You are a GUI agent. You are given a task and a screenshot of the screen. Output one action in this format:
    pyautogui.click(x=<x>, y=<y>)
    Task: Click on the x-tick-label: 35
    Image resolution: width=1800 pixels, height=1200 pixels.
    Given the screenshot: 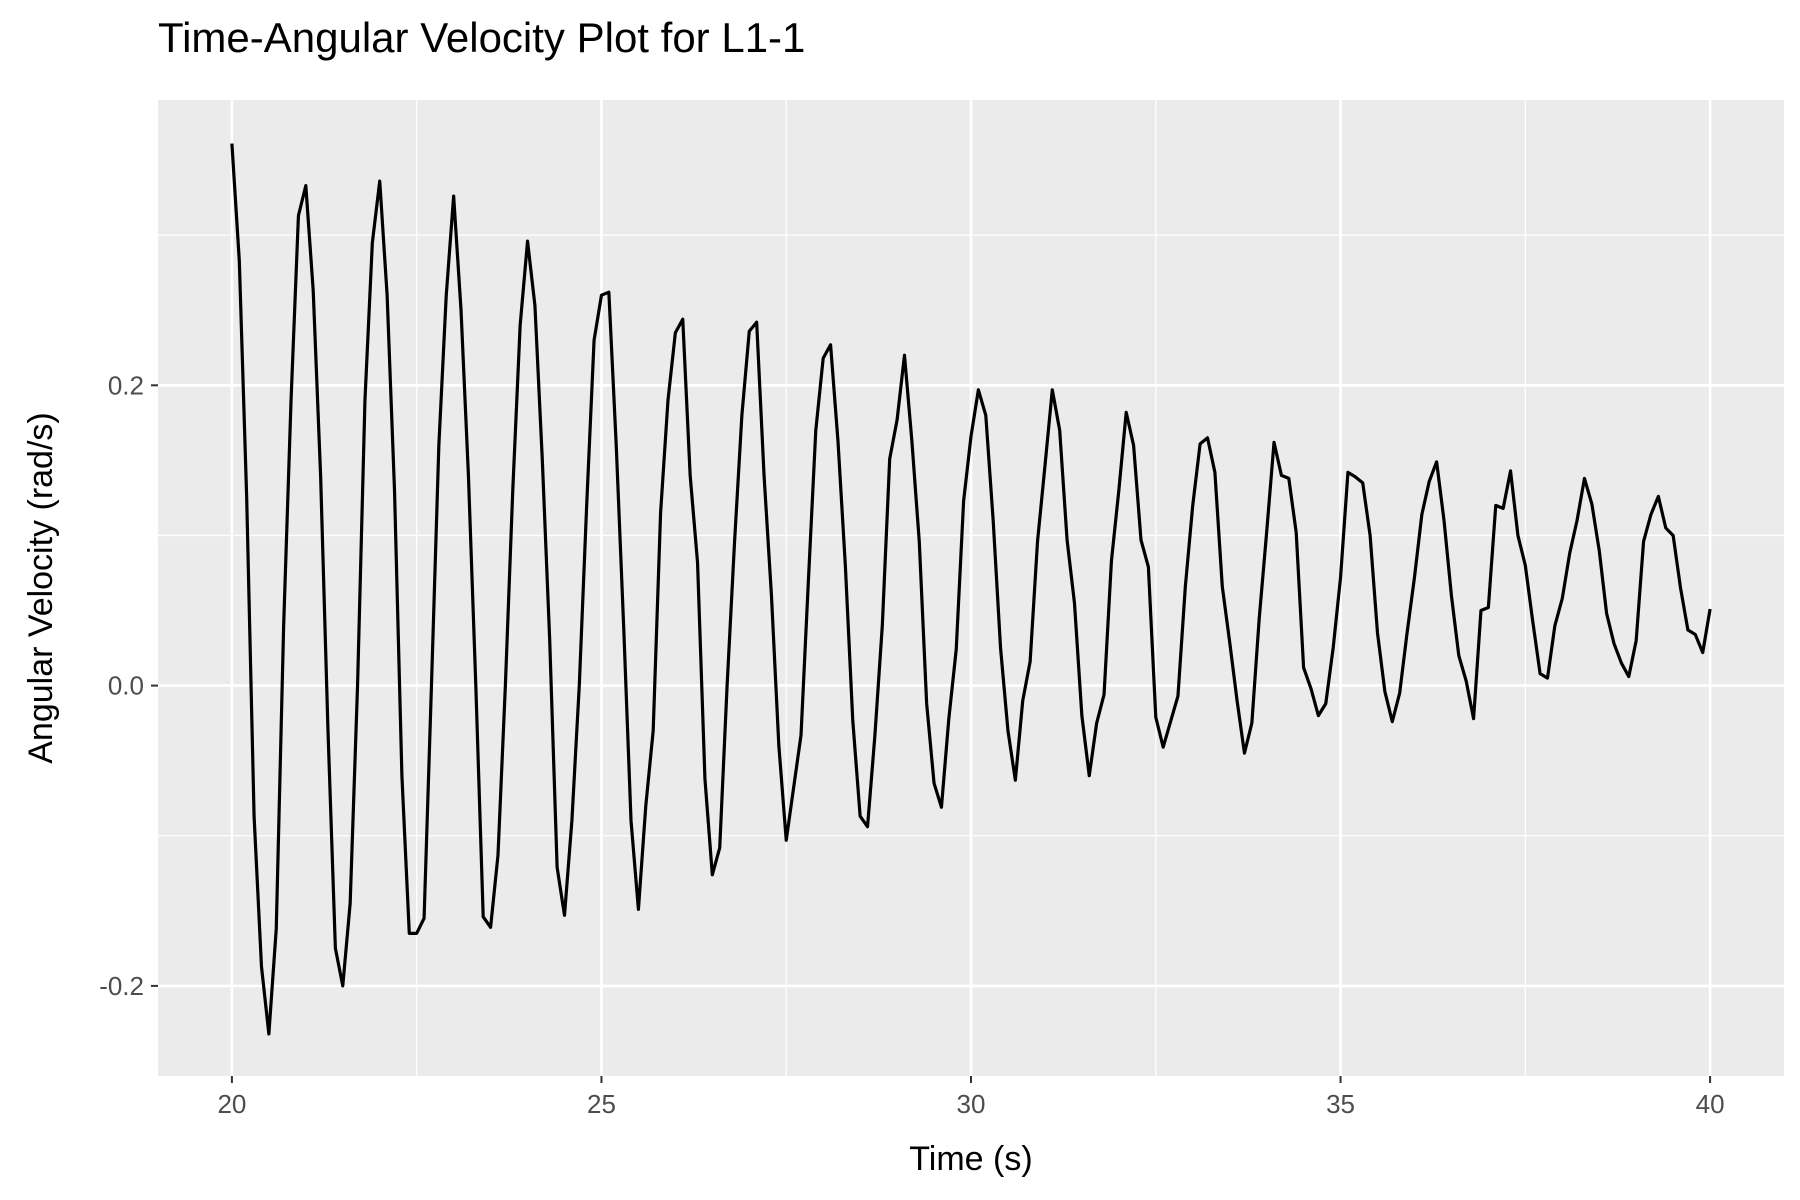 What is the action you would take?
    pyautogui.click(x=1340, y=1104)
    